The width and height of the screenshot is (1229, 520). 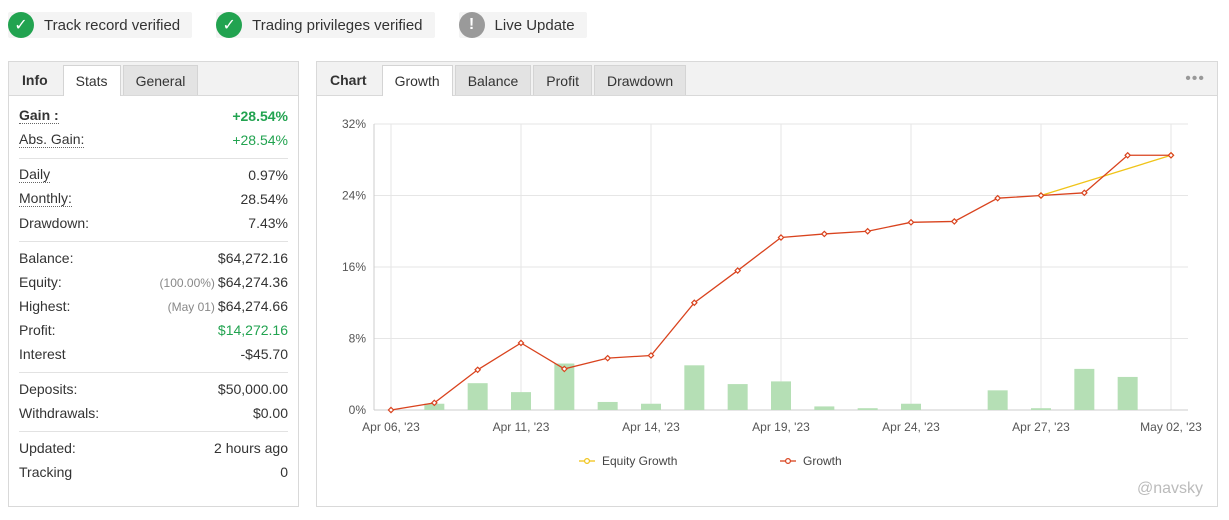 What do you see at coordinates (35, 80) in the screenshot?
I see `tab-info: Info` at bounding box center [35, 80].